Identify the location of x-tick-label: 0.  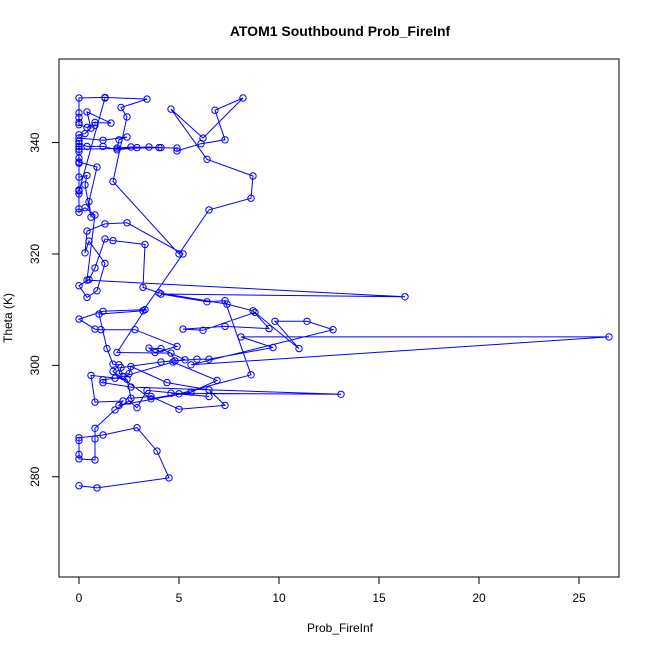
(79, 598).